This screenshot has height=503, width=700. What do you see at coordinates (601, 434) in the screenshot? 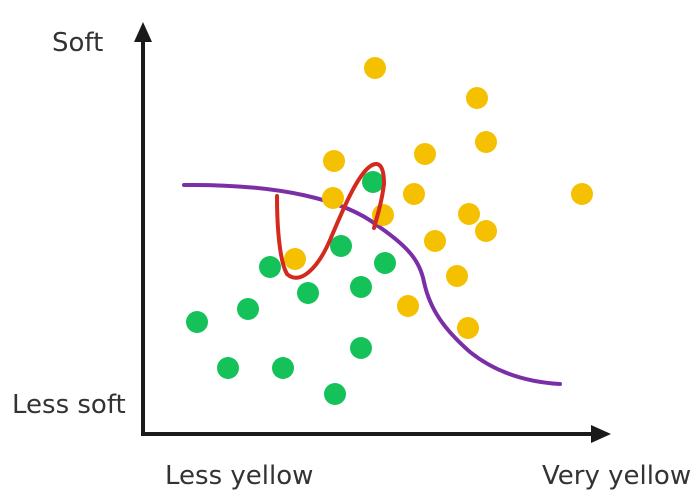
I see `x-axis-arrowhead` at bounding box center [601, 434].